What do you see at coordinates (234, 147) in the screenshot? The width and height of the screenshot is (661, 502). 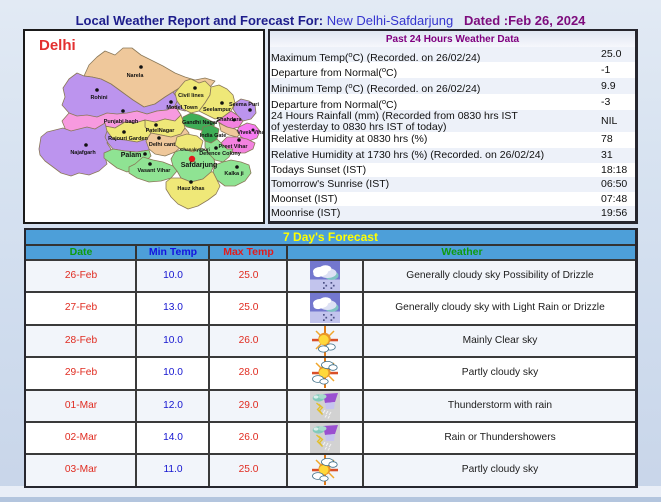 I see `svg-text: Preet Vihar` at bounding box center [234, 147].